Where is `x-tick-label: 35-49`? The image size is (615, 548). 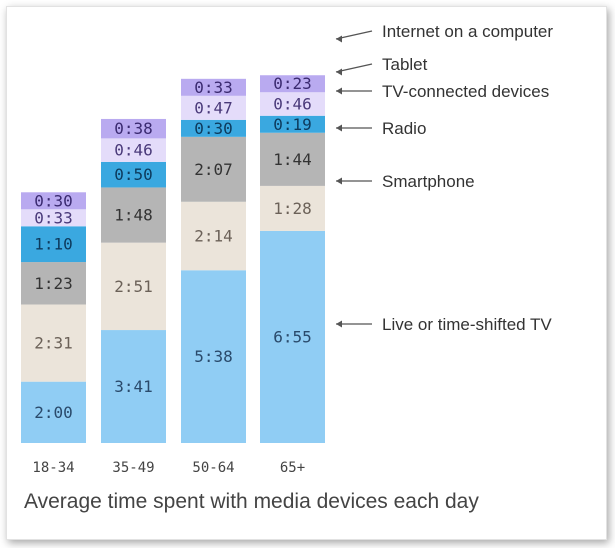 x-tick-label: 35-49 is located at coordinates (133, 468).